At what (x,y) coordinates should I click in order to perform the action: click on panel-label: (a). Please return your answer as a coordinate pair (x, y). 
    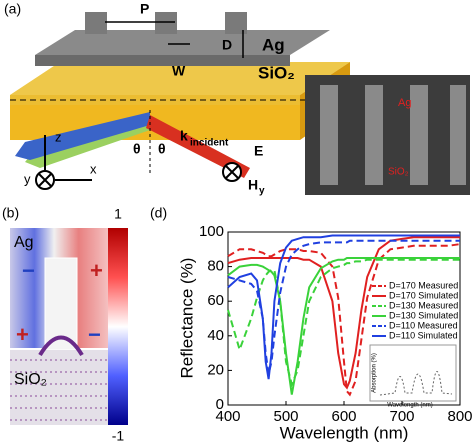
    Looking at the image, I should click on (12, 9).